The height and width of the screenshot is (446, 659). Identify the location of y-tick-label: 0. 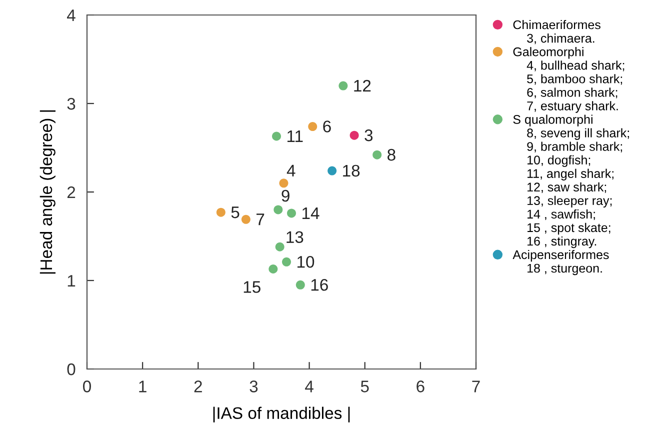
(71, 369).